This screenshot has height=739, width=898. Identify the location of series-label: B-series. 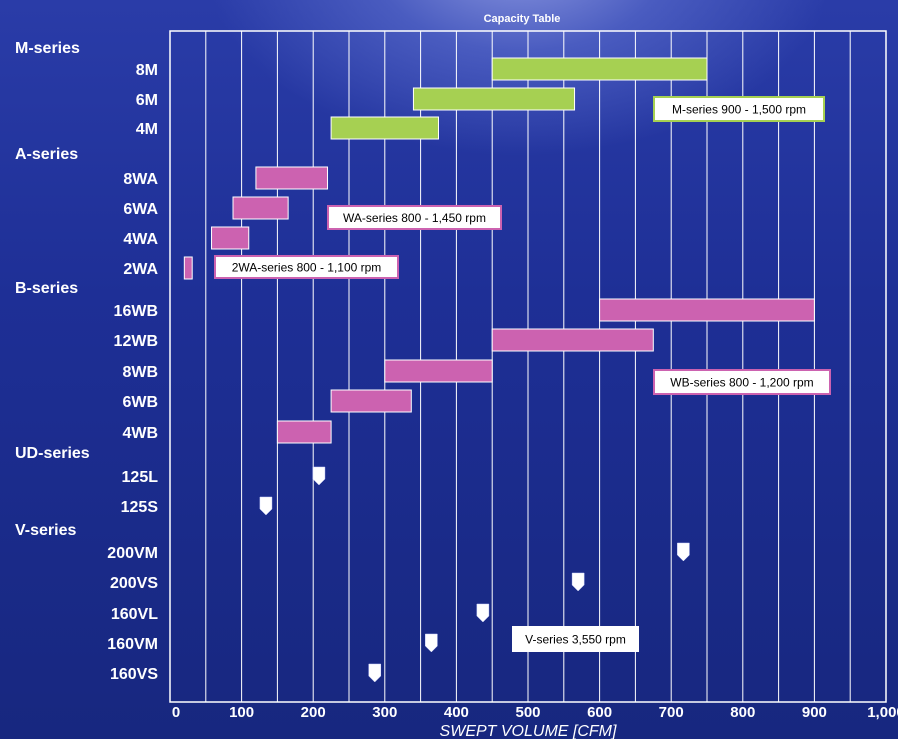
(46, 288).